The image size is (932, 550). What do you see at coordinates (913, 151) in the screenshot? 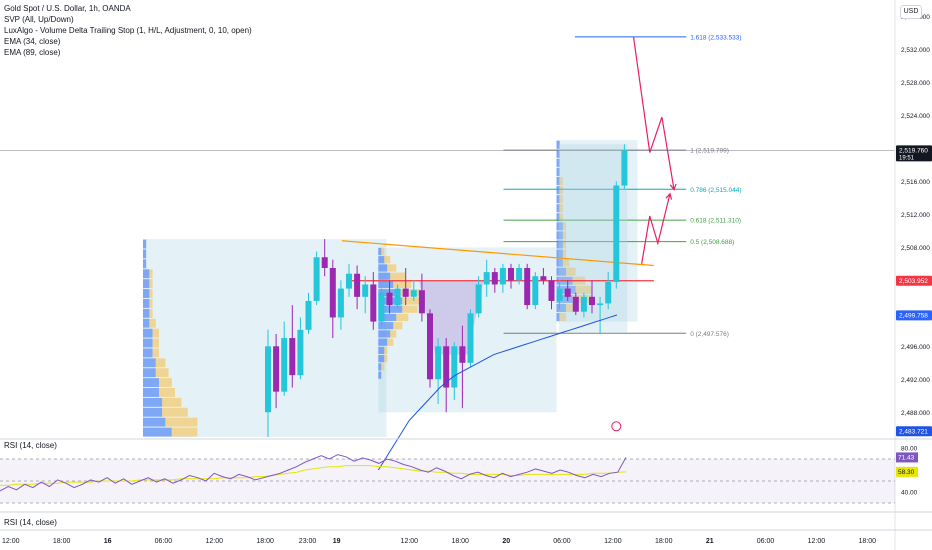
I see `price-badge-label: 2,519.760` at bounding box center [913, 151].